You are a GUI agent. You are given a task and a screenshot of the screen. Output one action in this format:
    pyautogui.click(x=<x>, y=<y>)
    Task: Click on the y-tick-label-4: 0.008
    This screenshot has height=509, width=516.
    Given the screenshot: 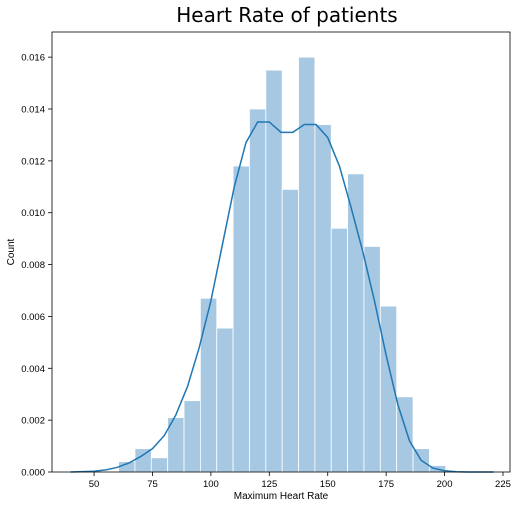 What is the action you would take?
    pyautogui.click(x=33, y=265)
    